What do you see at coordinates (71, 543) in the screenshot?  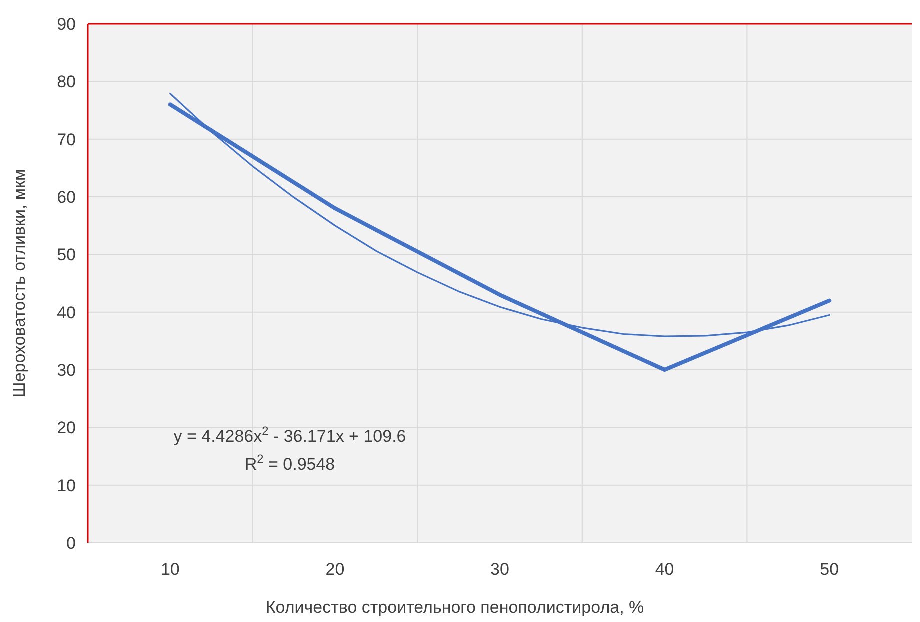 I see `y-tick-label: 0` at bounding box center [71, 543].